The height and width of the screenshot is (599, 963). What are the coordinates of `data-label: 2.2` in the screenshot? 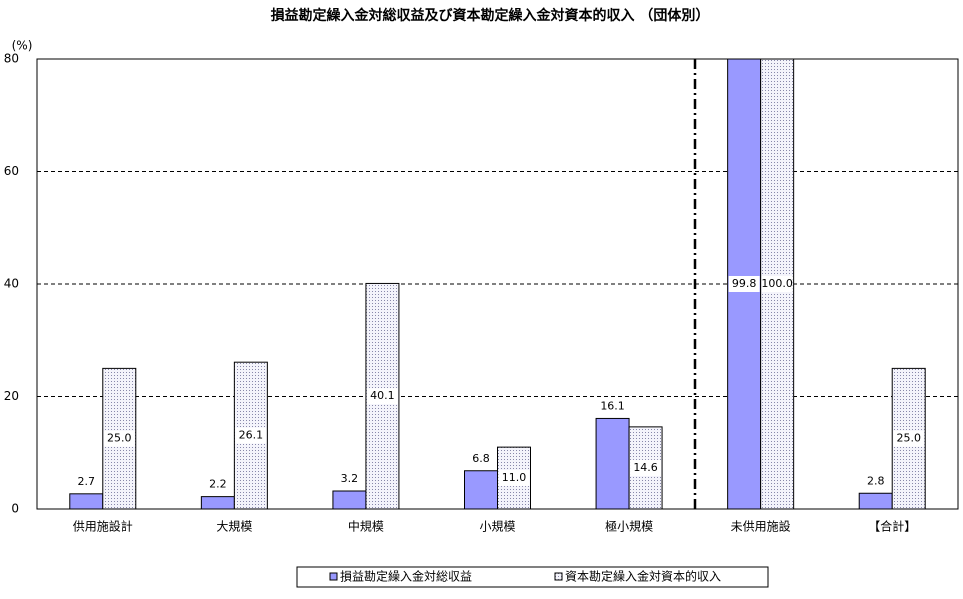 It's located at (218, 484).